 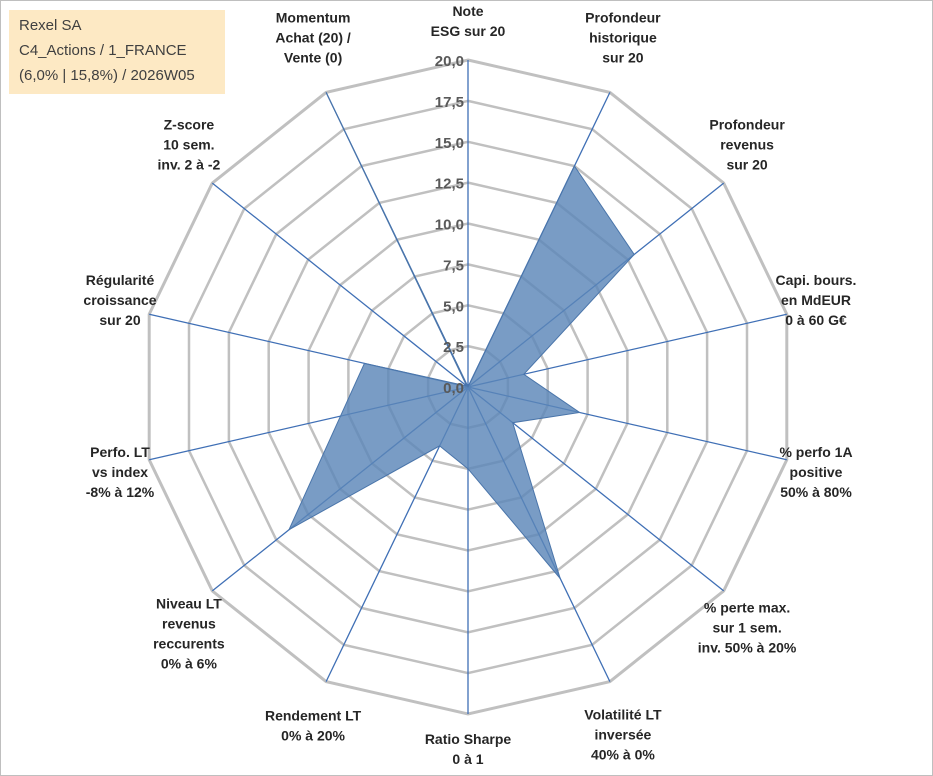 What do you see at coordinates (453, 265) in the screenshot?
I see `tick-label: 7,5` at bounding box center [453, 265].